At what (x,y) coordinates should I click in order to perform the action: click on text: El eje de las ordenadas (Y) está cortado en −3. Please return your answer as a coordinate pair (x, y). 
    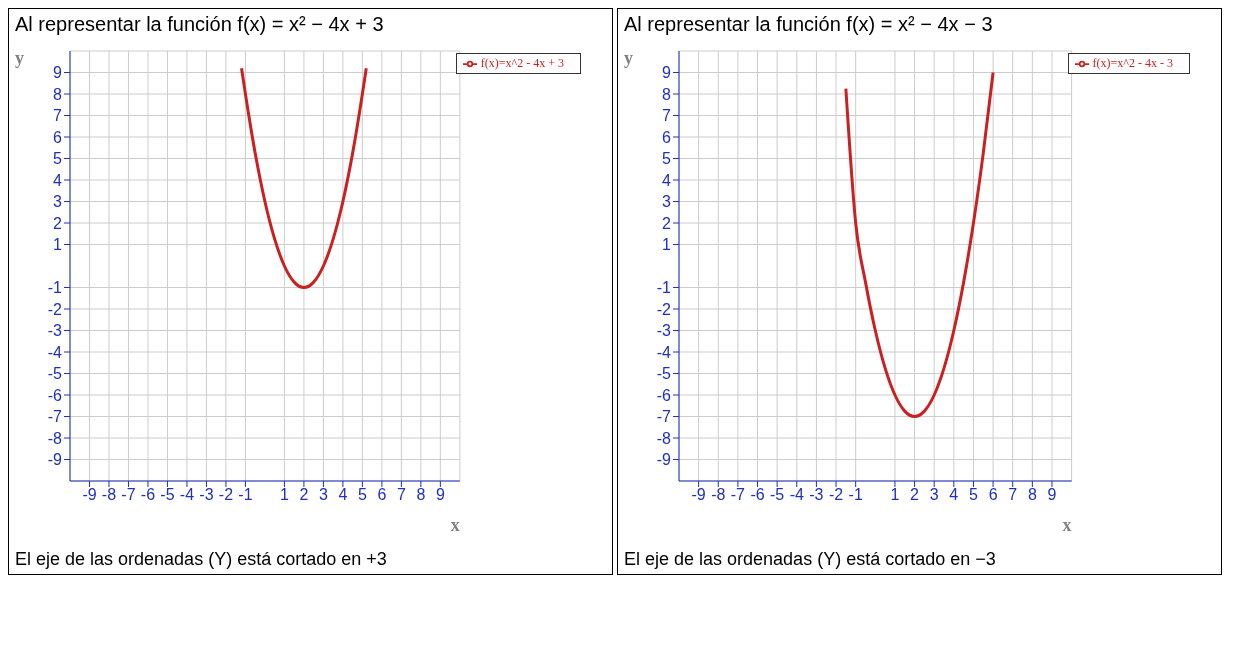
    Looking at the image, I should click on (810, 559).